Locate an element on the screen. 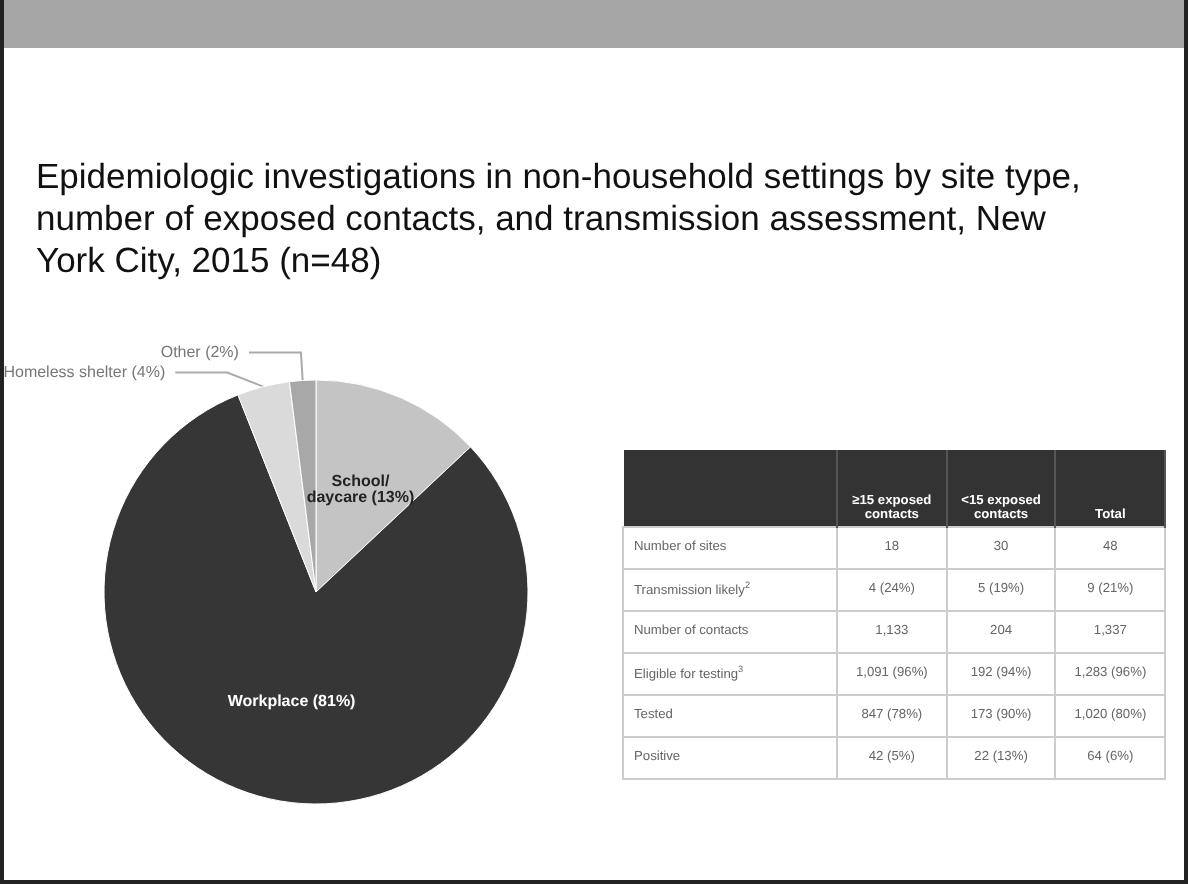  slice-label: Workplace (81%) is located at coordinates (292, 701).